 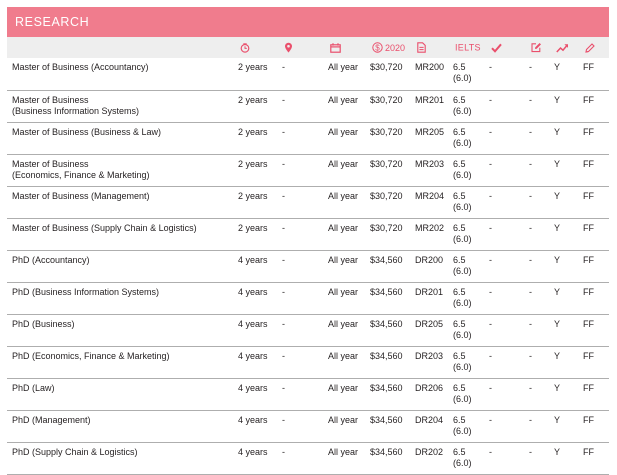 I want to click on trend-arrow-icon, so click(x=562, y=48).